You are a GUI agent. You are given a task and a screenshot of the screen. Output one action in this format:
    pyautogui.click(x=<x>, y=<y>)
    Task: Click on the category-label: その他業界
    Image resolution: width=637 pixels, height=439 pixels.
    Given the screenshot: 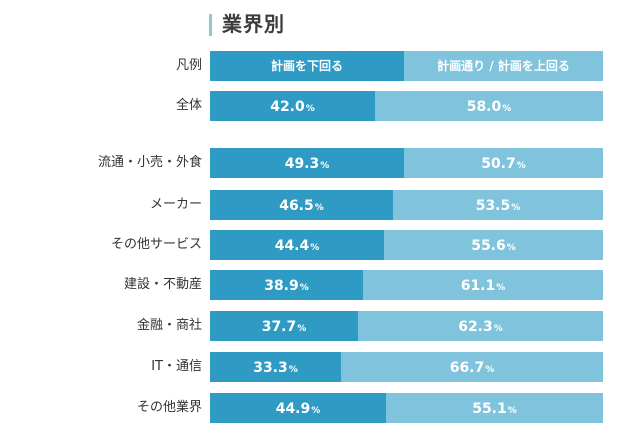 What is the action you would take?
    pyautogui.click(x=169, y=407)
    